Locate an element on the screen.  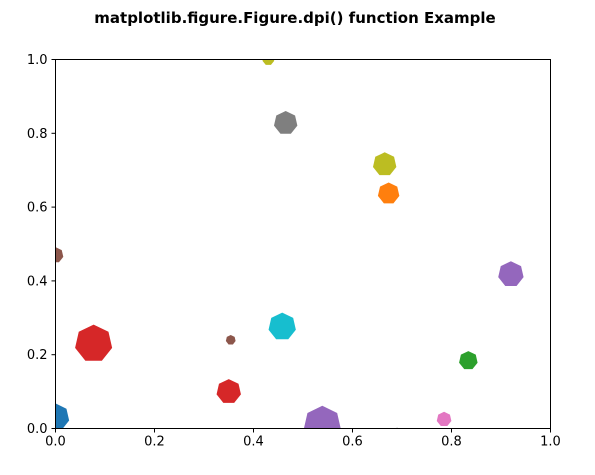
x-tick-label: 0.0 is located at coordinates (55, 442).